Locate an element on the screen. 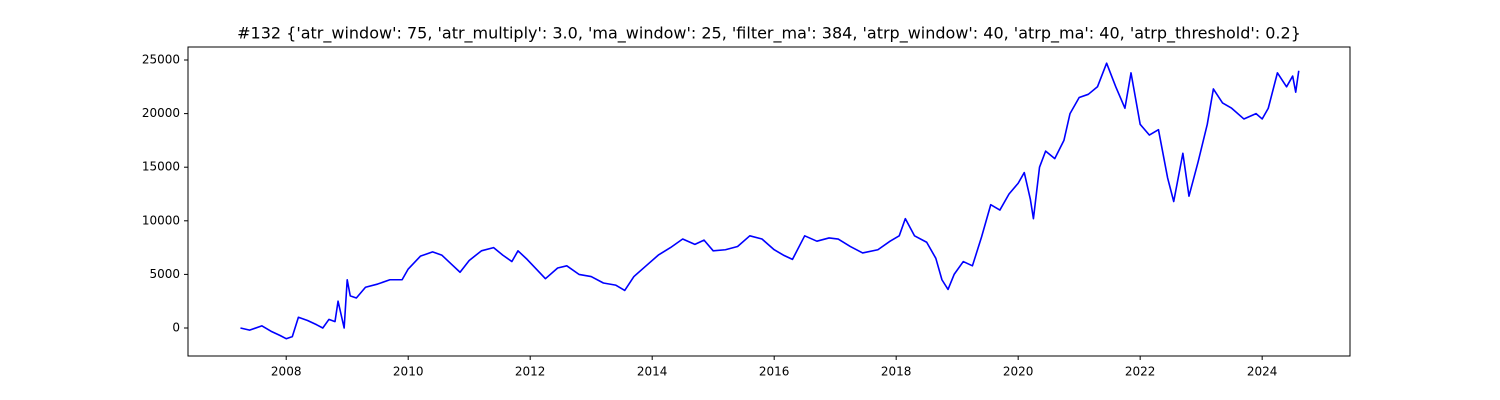 Image resolution: width=1500 pixels, height=400 pixels. y-tick-label: 10000 is located at coordinates (161, 220).